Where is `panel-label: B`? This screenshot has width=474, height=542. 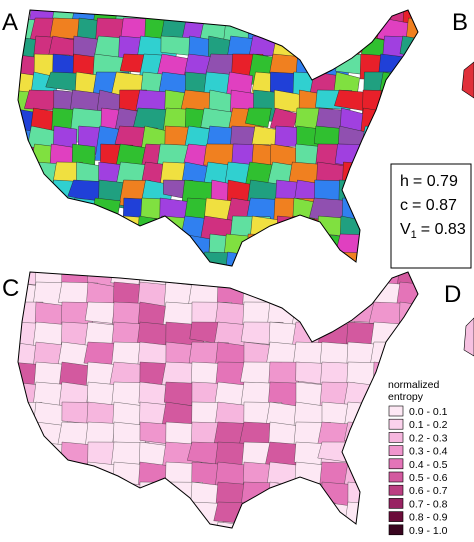 panel-label: B is located at coordinates (460, 22).